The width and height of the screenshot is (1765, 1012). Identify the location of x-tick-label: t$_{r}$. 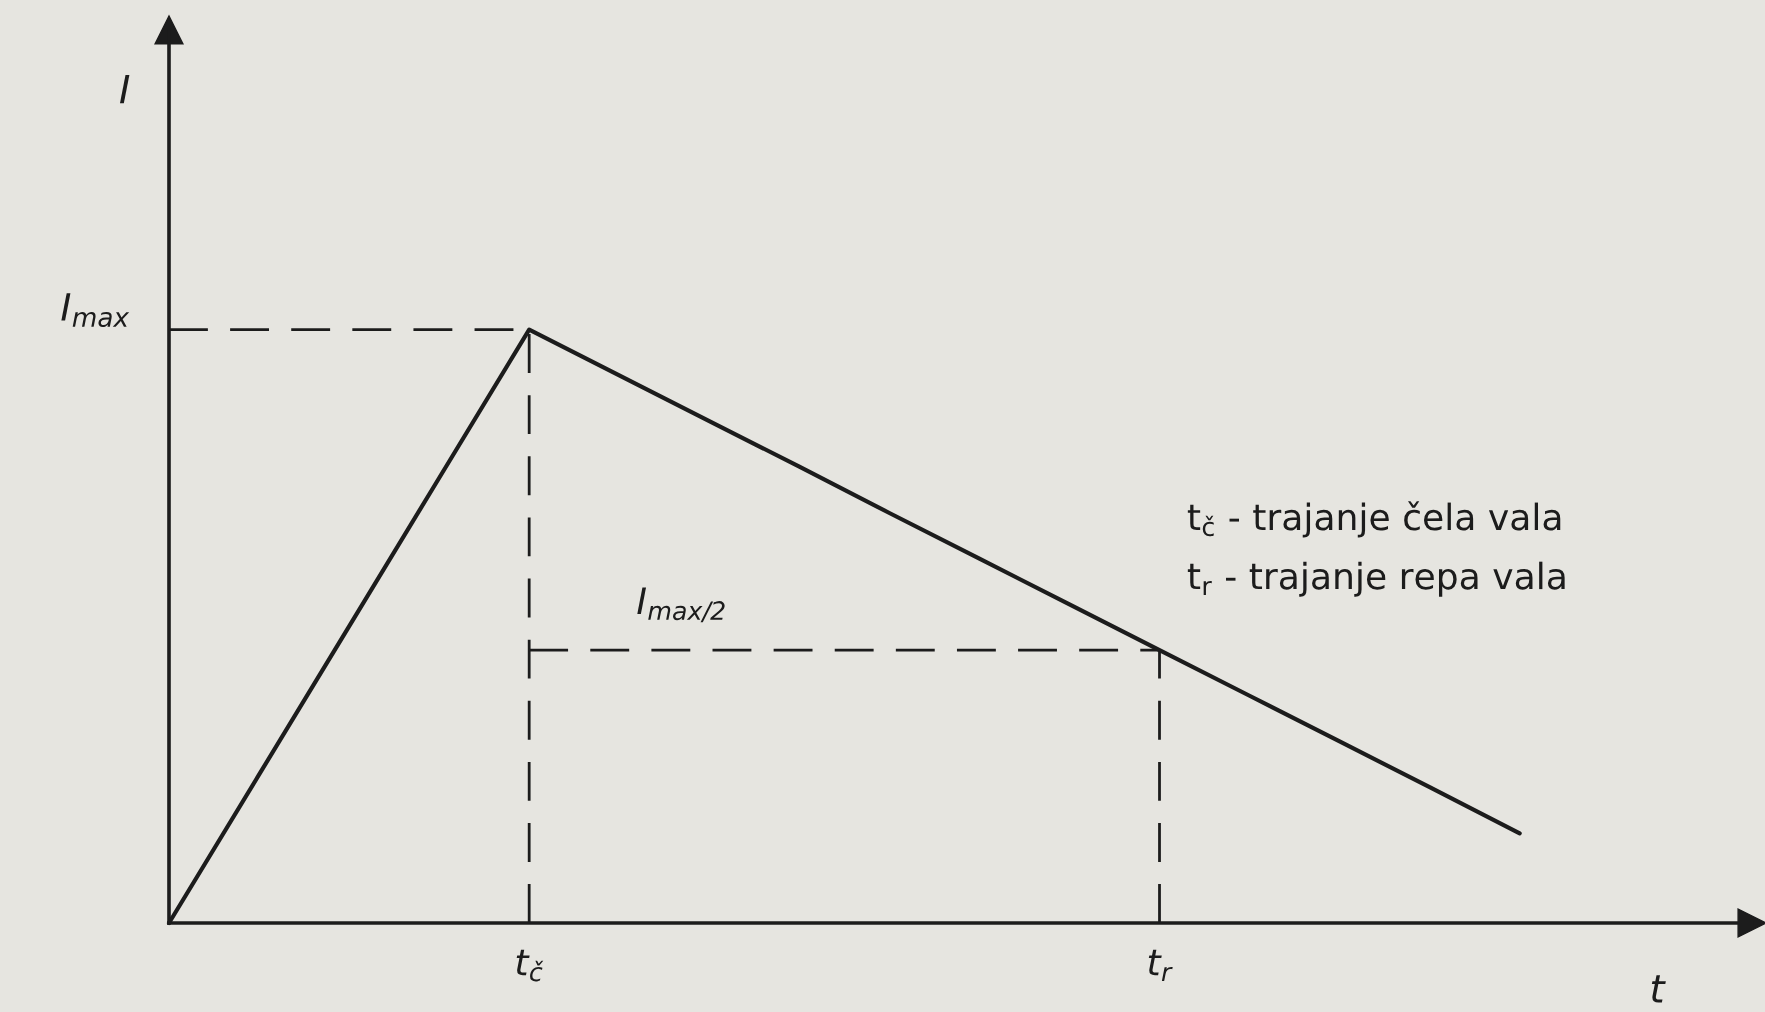
(1160, 965).